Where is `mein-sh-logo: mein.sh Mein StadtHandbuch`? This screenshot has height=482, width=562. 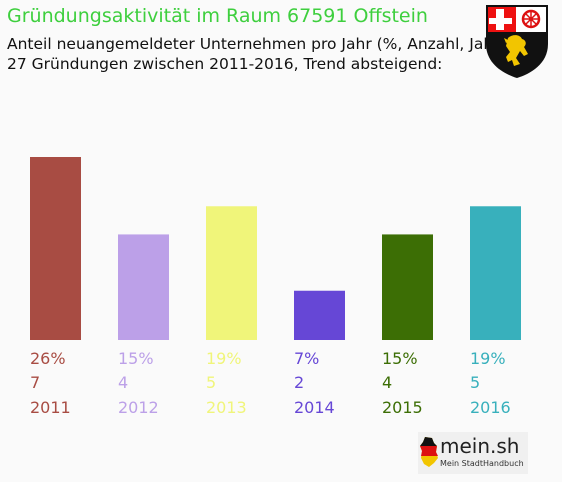 mein-sh-logo: mein.sh Mein StadtHandbuch is located at coordinates (473, 453).